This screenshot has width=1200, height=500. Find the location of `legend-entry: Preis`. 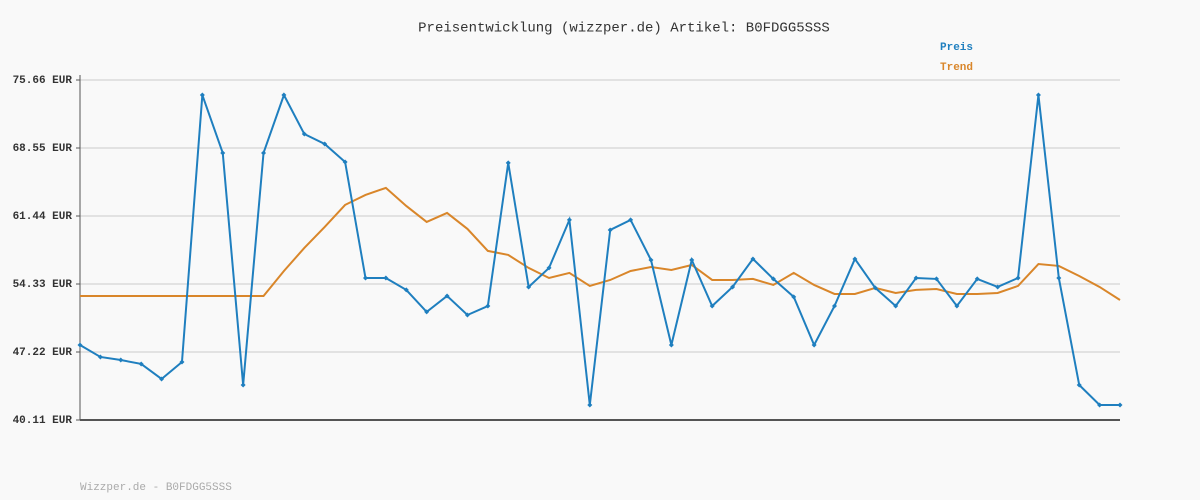

legend-entry: Preis is located at coordinates (956, 48).